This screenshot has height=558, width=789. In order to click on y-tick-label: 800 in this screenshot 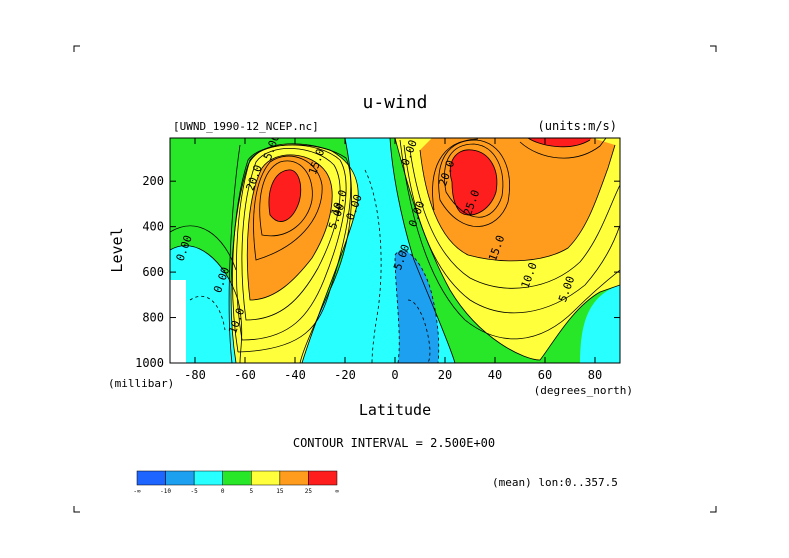, I will do `click(153, 318)`.